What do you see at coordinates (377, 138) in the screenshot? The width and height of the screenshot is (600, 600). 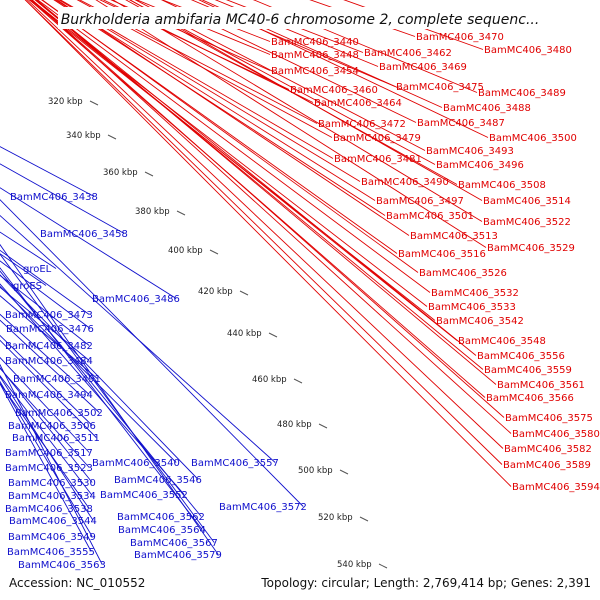 I see `forward-gene-label: BamMC406_3479` at bounding box center [377, 138].